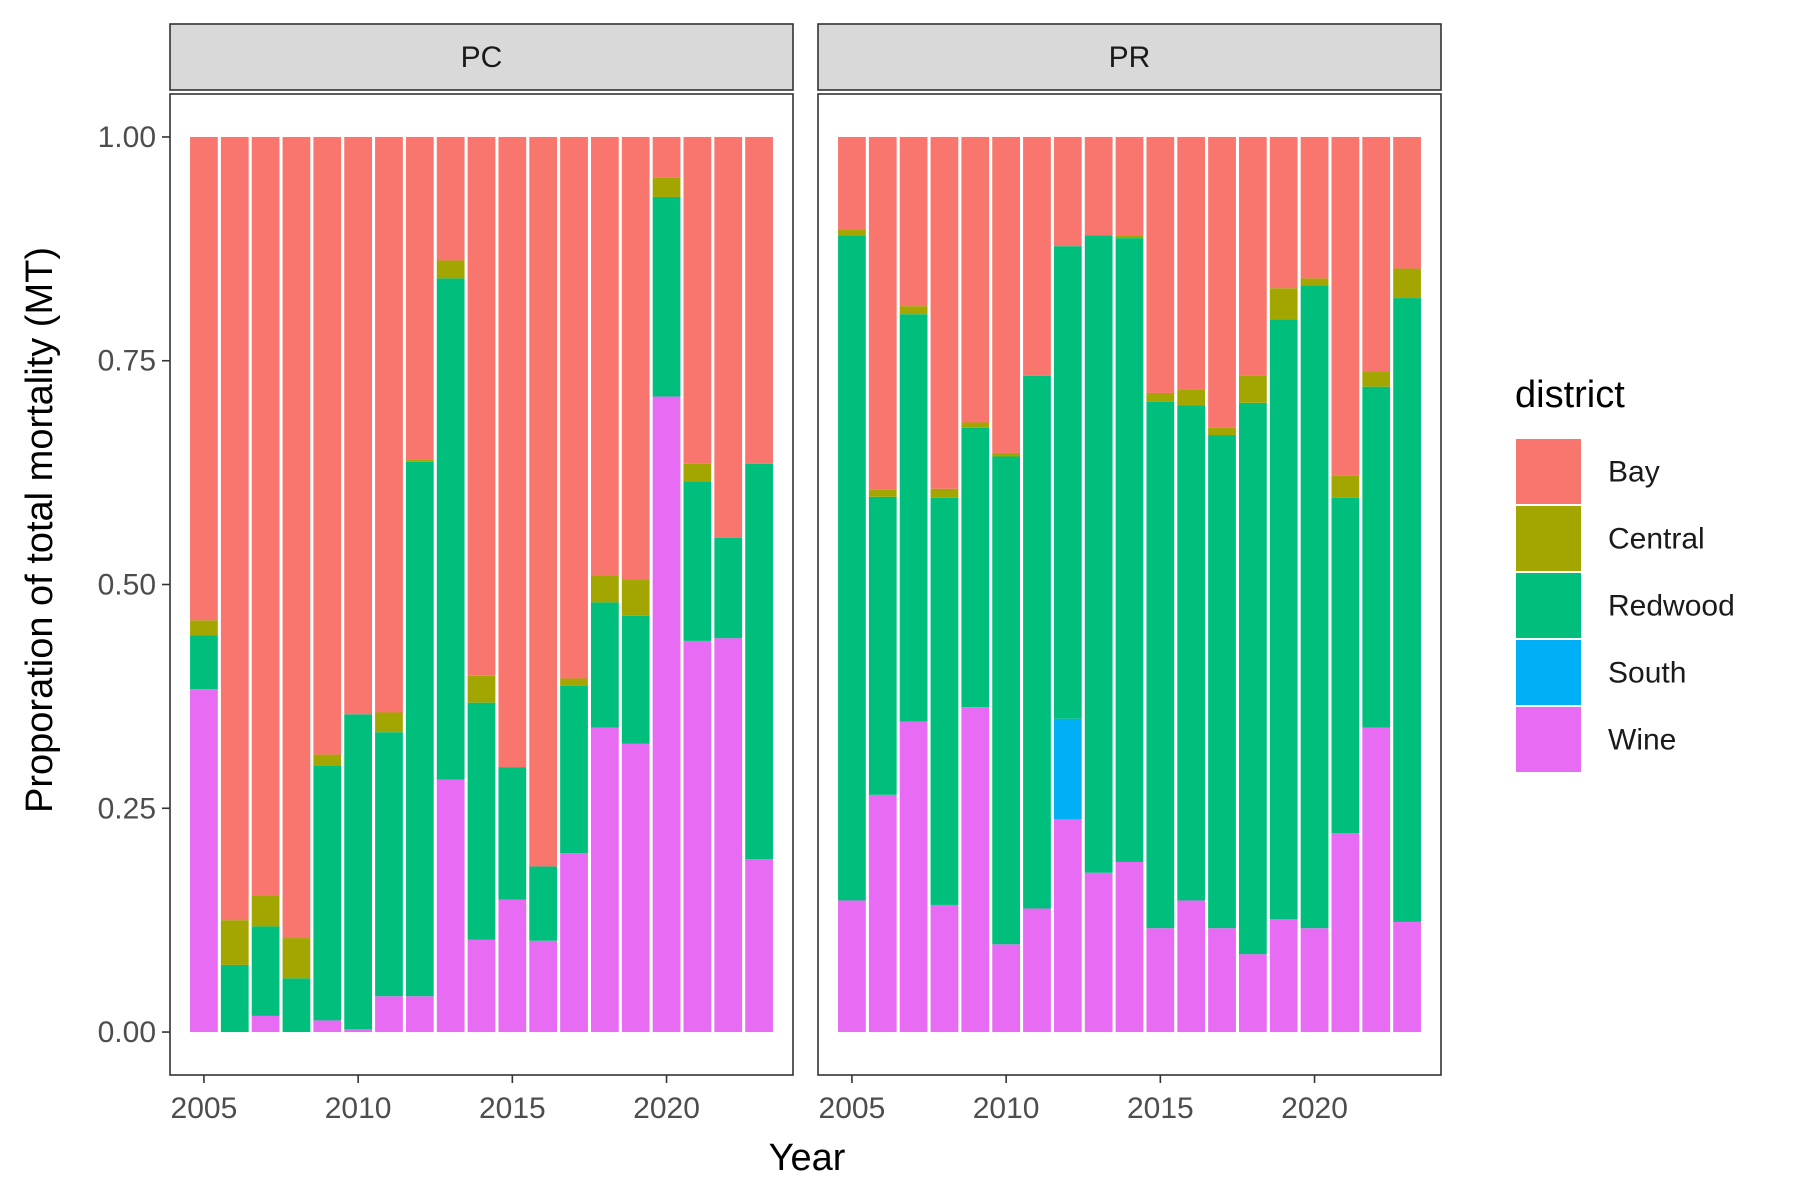 This screenshot has width=1800, height=1200. Describe the element at coordinates (728, 588) in the screenshot. I see `bar-segment-redwood-2022` at that location.